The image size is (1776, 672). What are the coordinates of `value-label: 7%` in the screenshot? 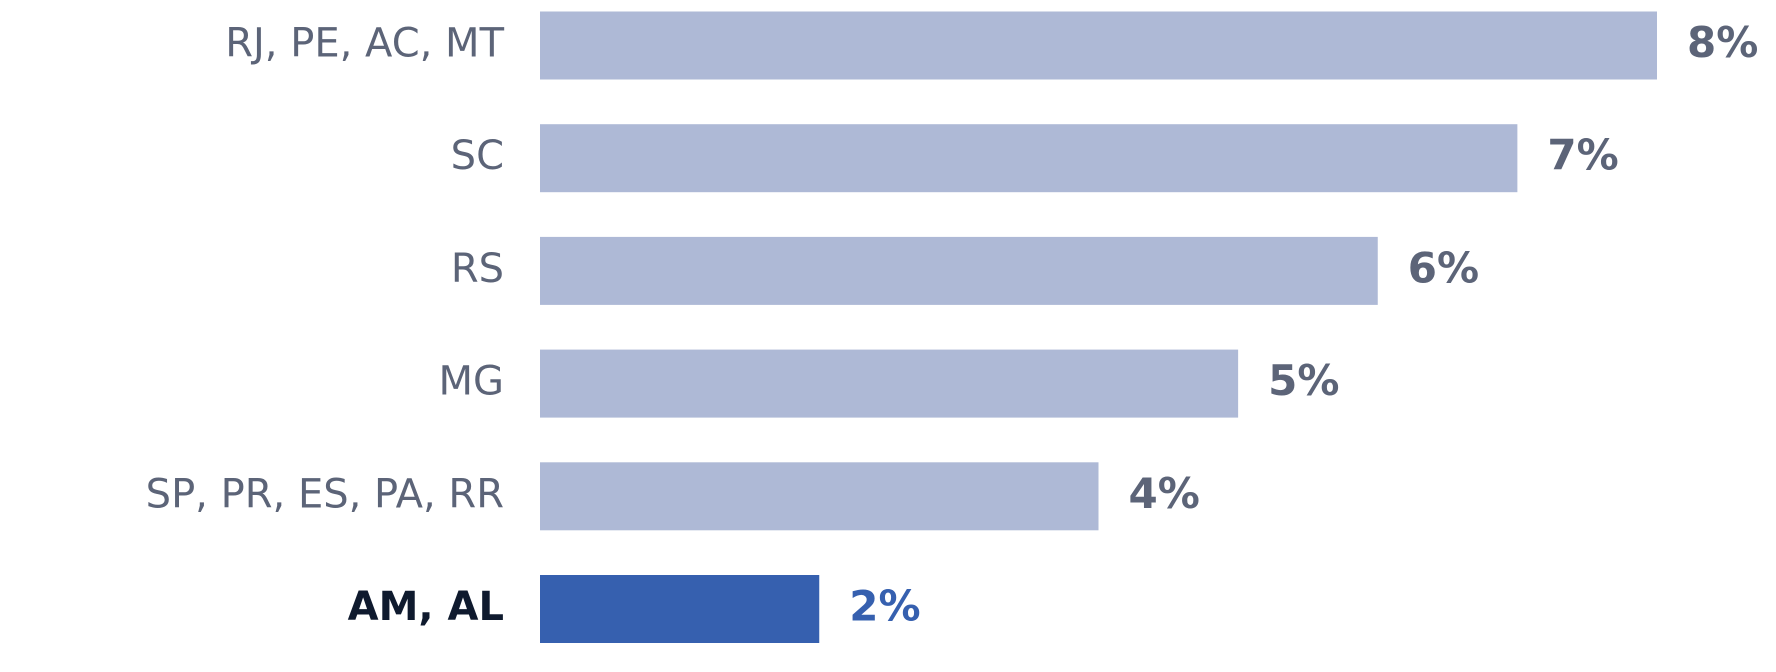 It's located at (1582, 155).